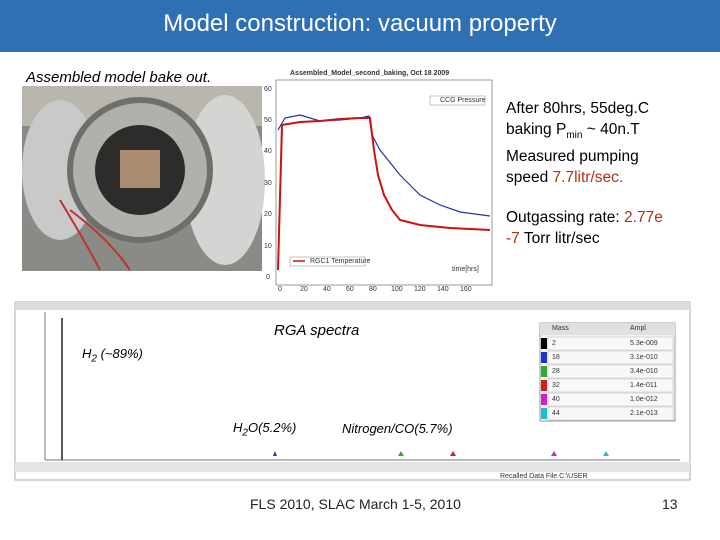 This screenshot has height=540, width=720. Describe the element at coordinates (578, 108) in the screenshot. I see `note-line: After 80hrs, 55deg.C` at that location.